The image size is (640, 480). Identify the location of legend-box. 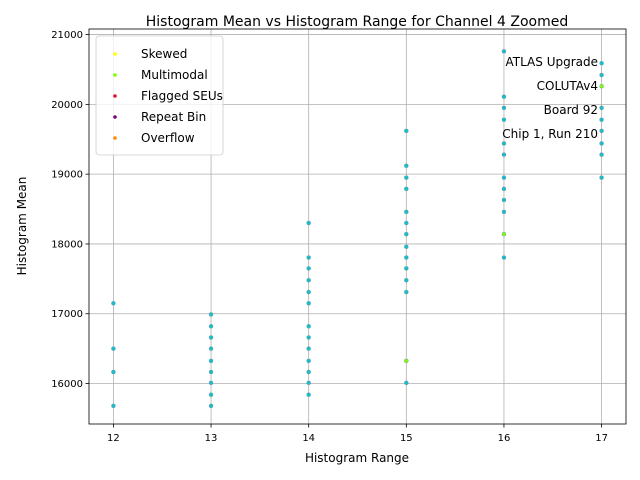
(159, 95).